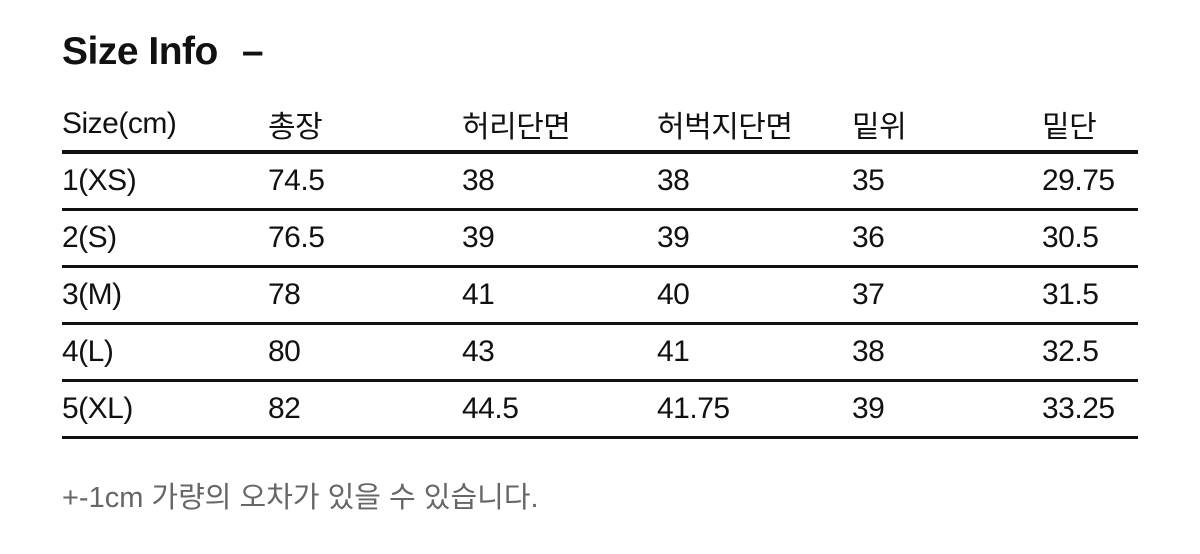 The height and width of the screenshot is (554, 1200). Describe the element at coordinates (365, 181) in the screenshot. I see `cell-total-length: 74.5` at that location.